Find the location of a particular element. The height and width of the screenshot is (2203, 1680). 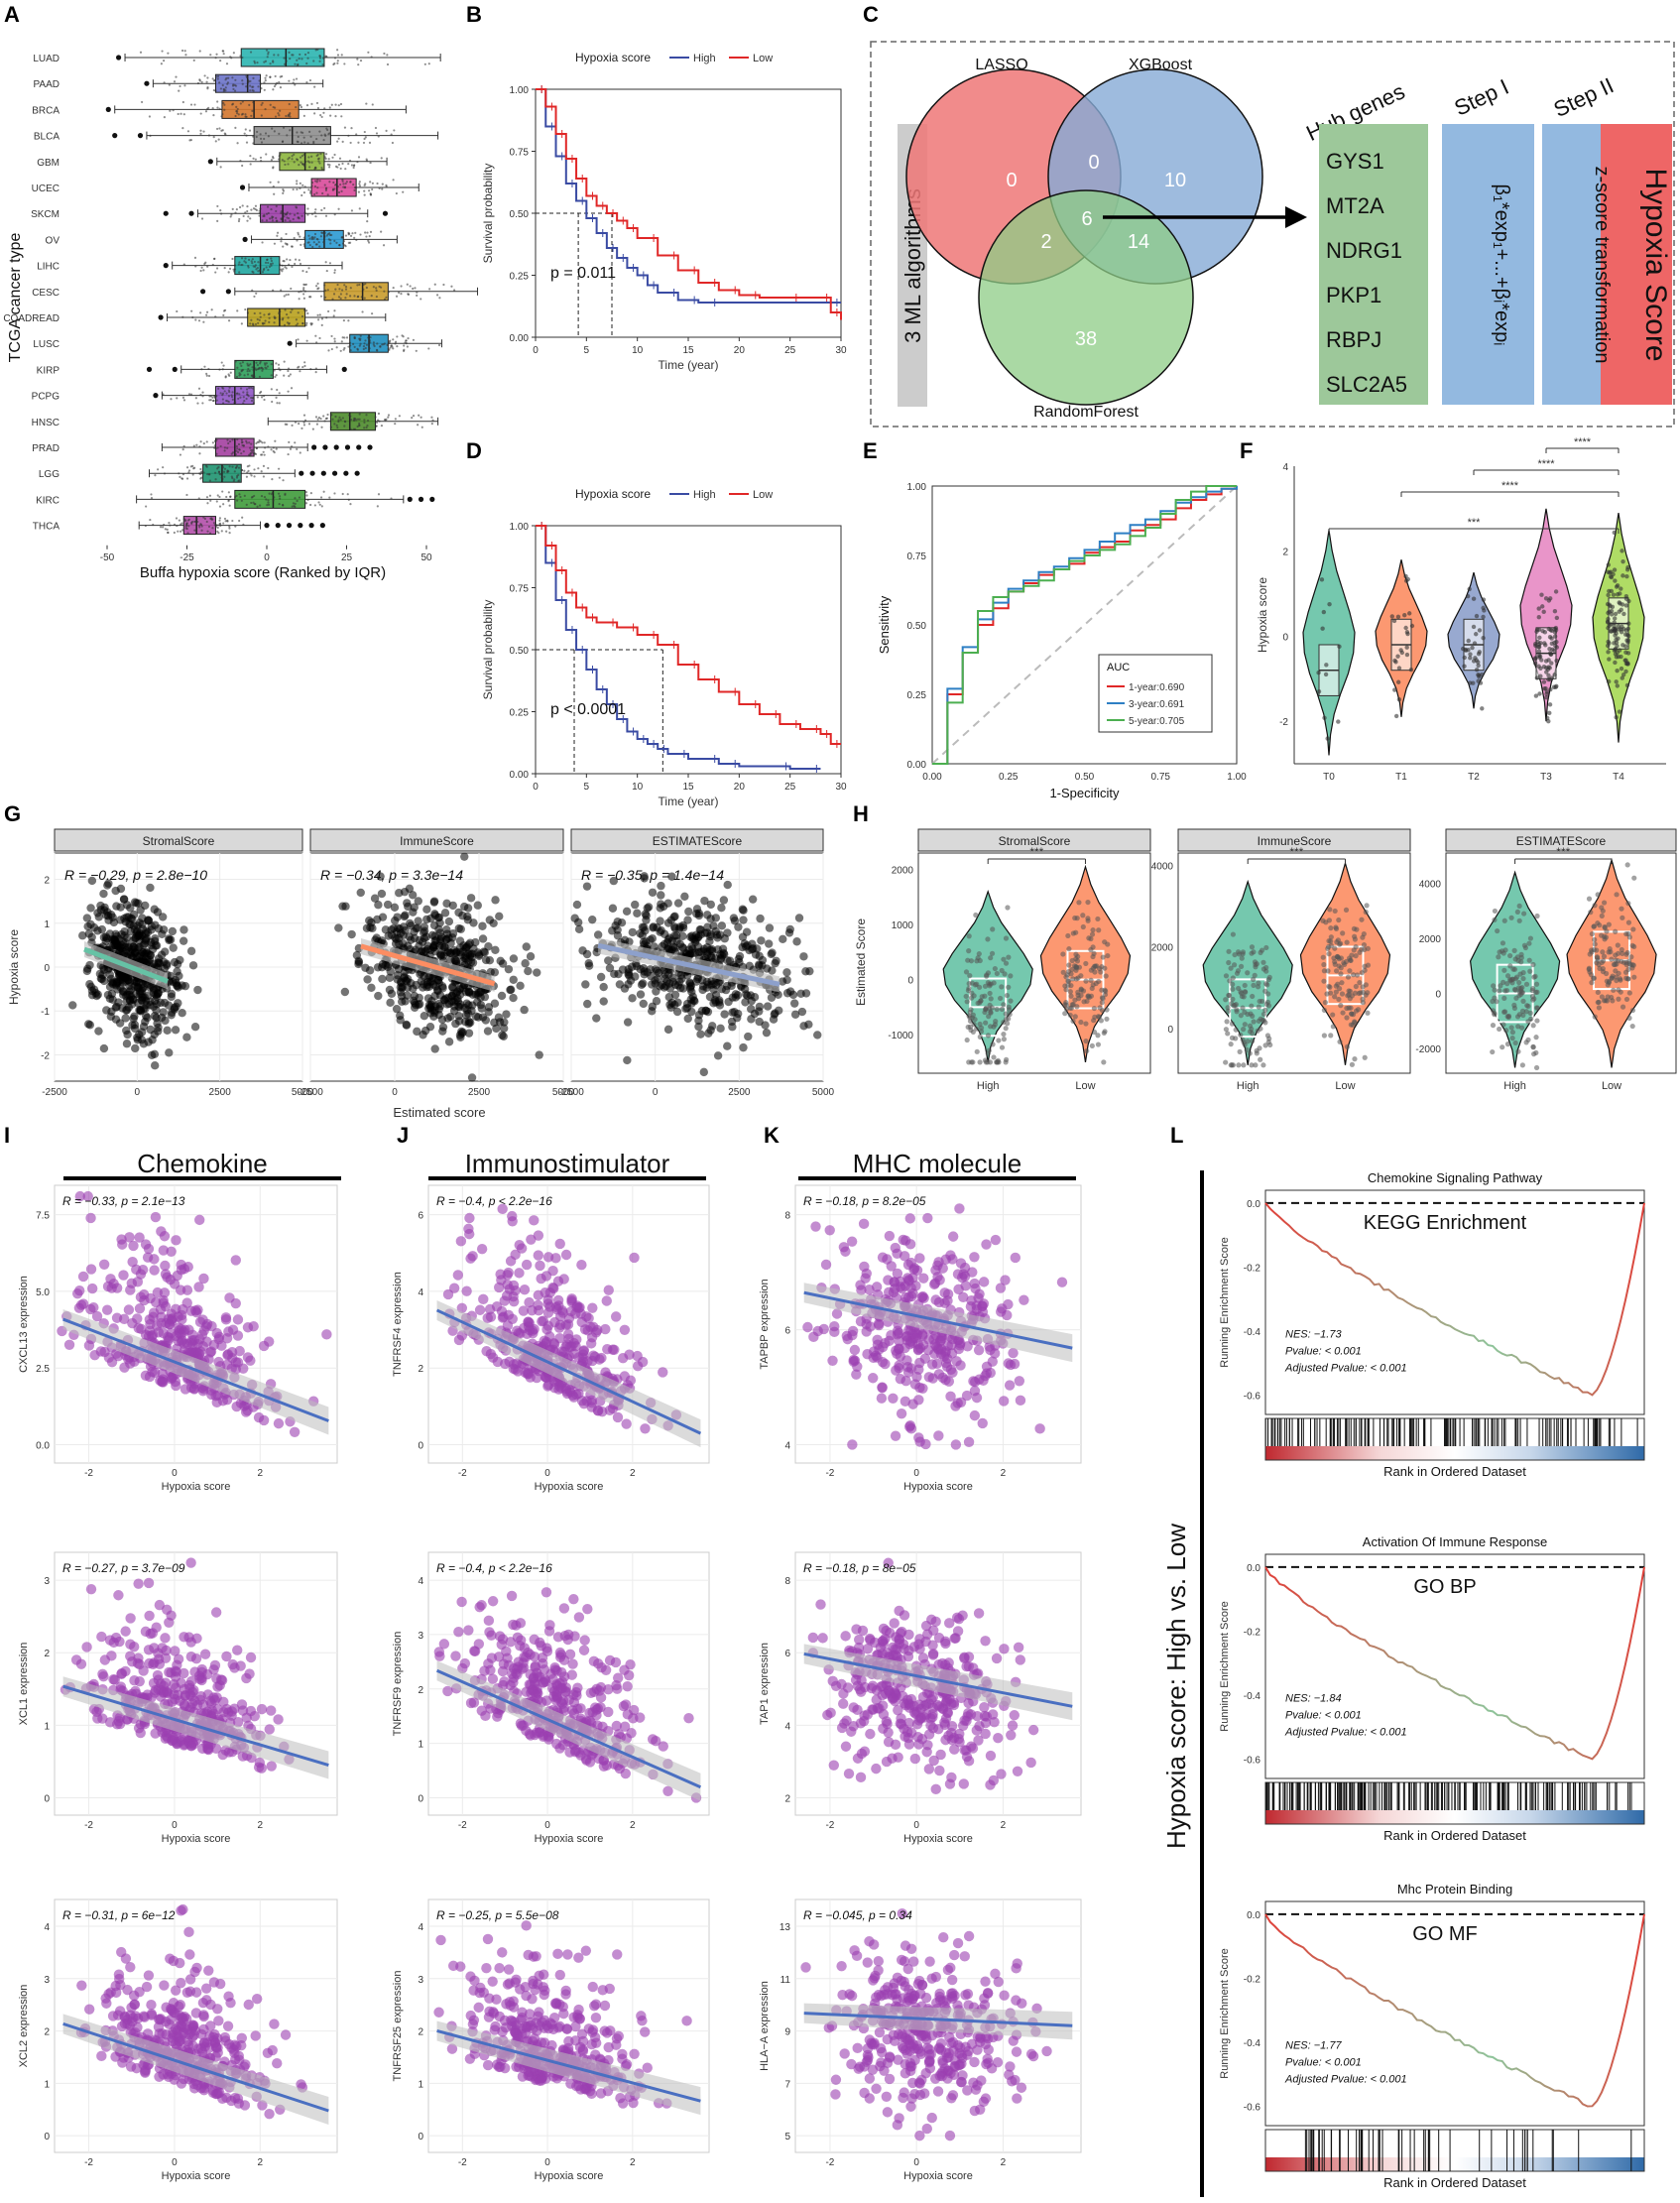

x-tick-label: 15 is located at coordinates (688, 350).